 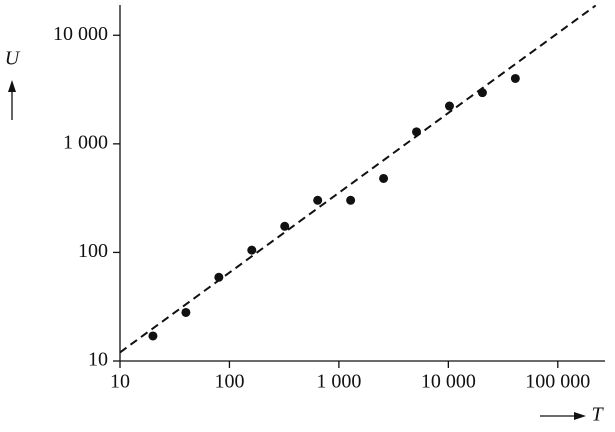 I want to click on x-tick-label: 100 000, so click(x=557, y=382).